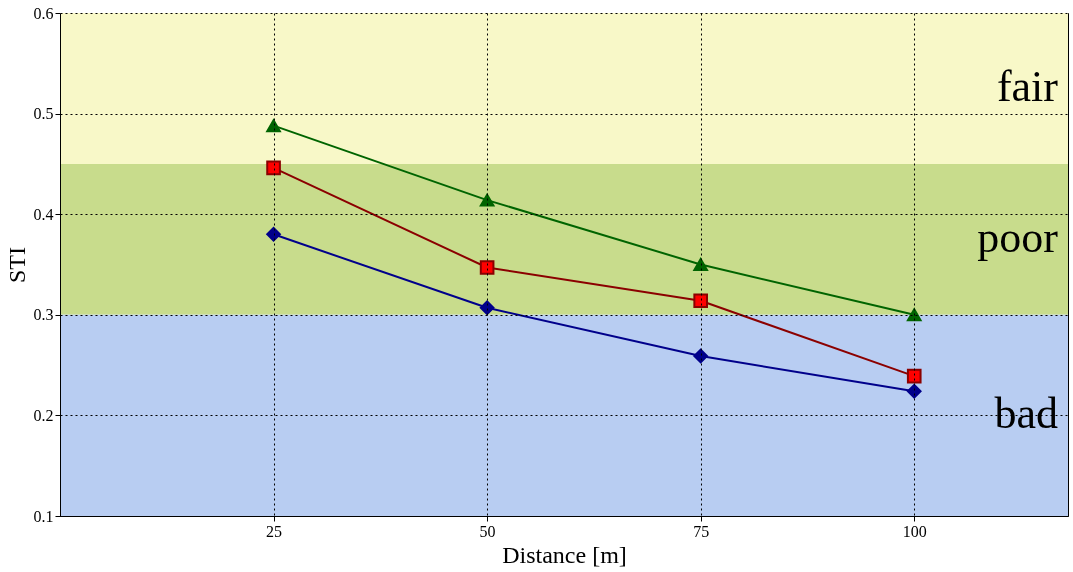  What do you see at coordinates (43, 13) in the screenshot?
I see `y-tick-label: 0.6` at bounding box center [43, 13].